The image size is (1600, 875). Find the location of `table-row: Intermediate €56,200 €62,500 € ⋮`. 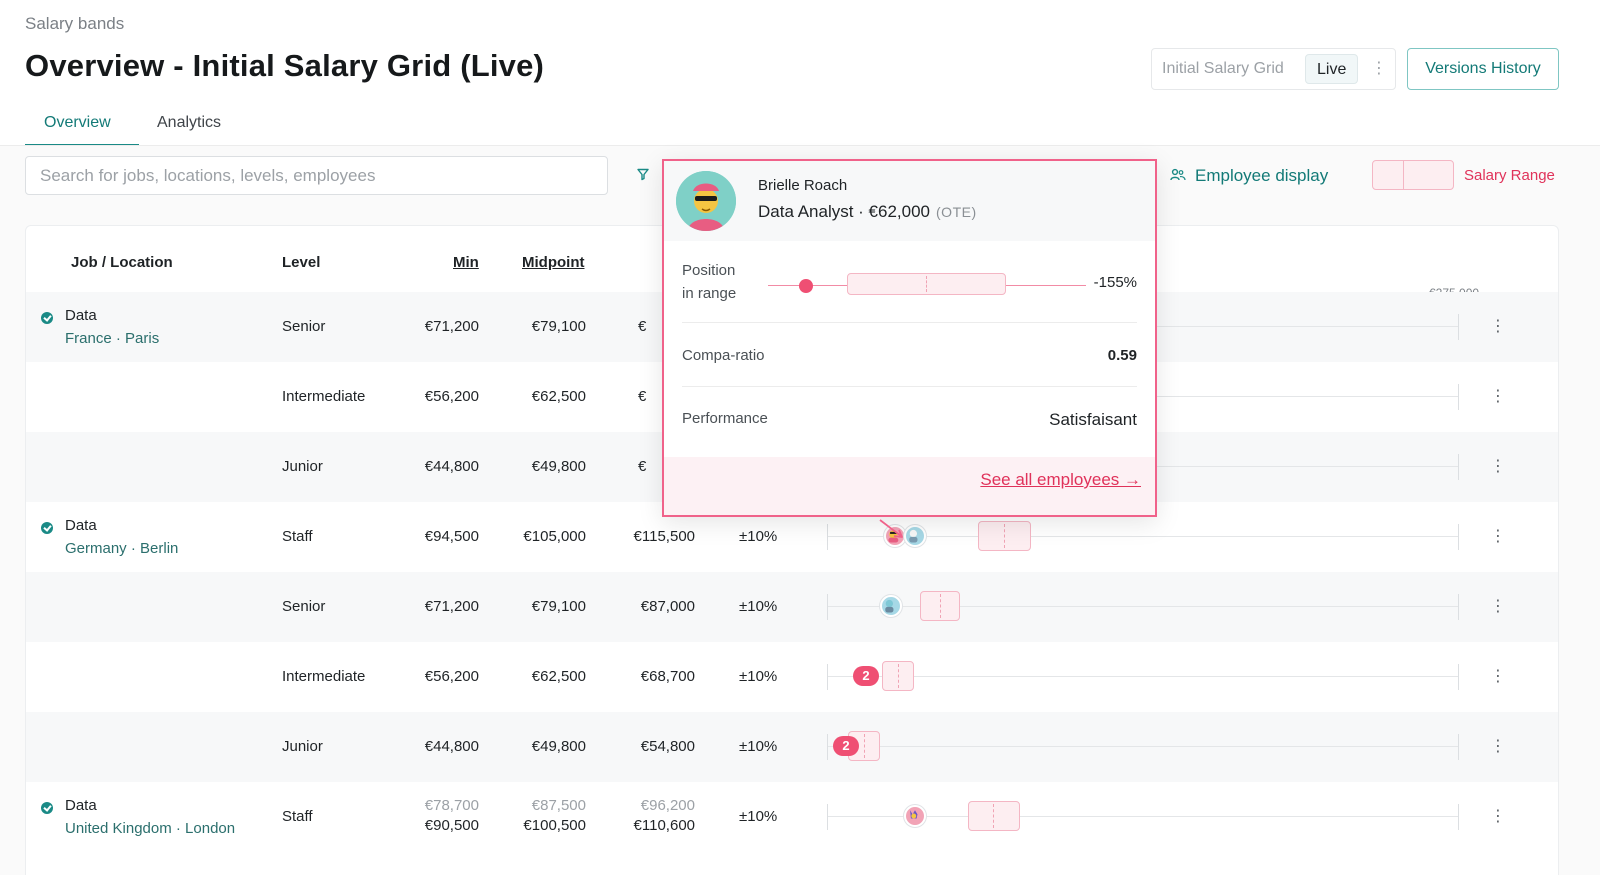

table-row: Intermediate €56,200 €62,500 € ⋮ is located at coordinates (792, 397).